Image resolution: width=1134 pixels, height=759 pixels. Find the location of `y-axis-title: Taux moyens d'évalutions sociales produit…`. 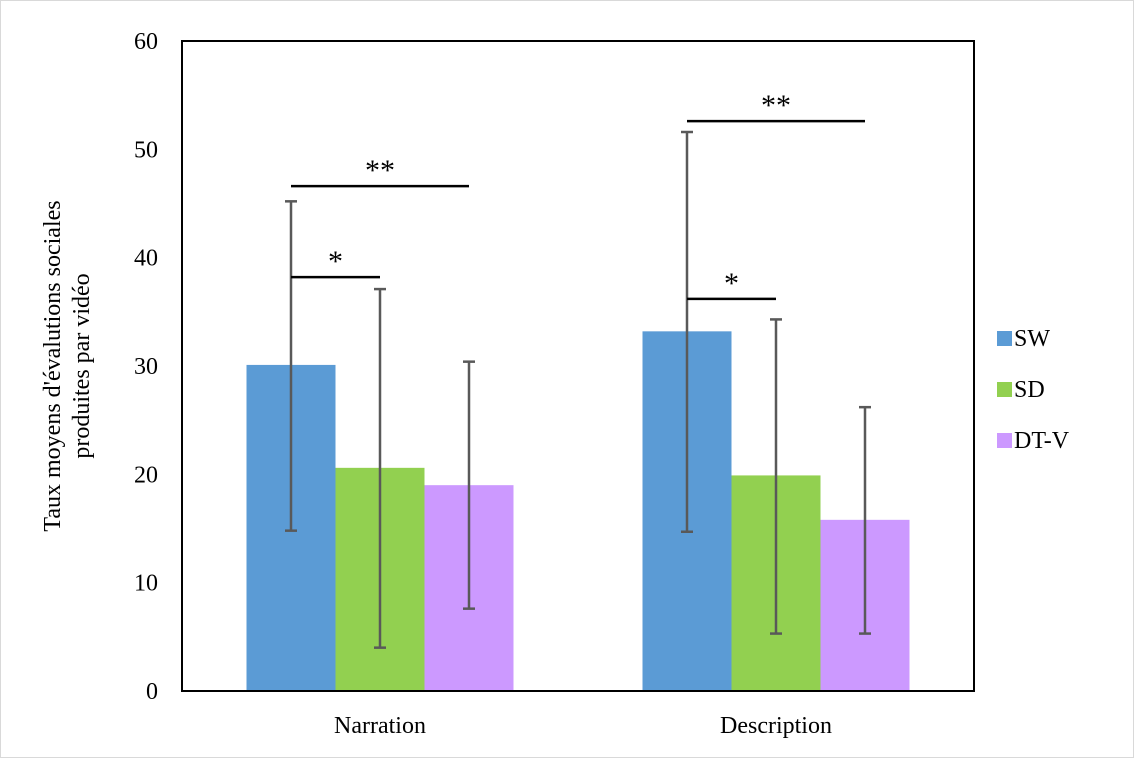

y-axis-title: Taux moyens d'évalutions sociales produit… is located at coordinates (67, 365).